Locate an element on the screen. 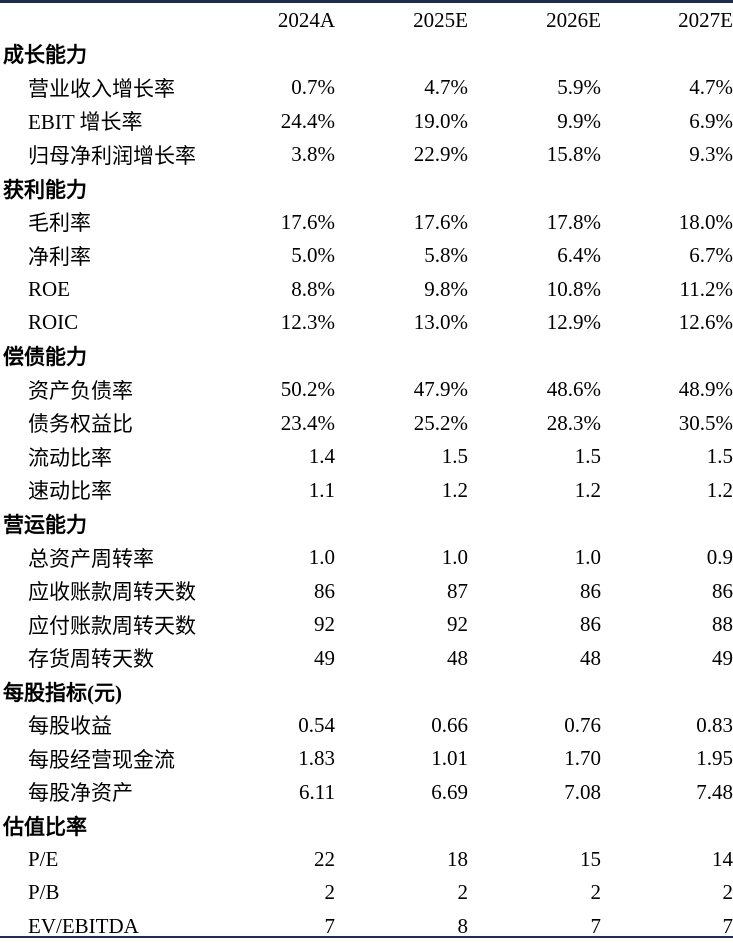  row-label: 营业收入增长率 is located at coordinates (101, 88).